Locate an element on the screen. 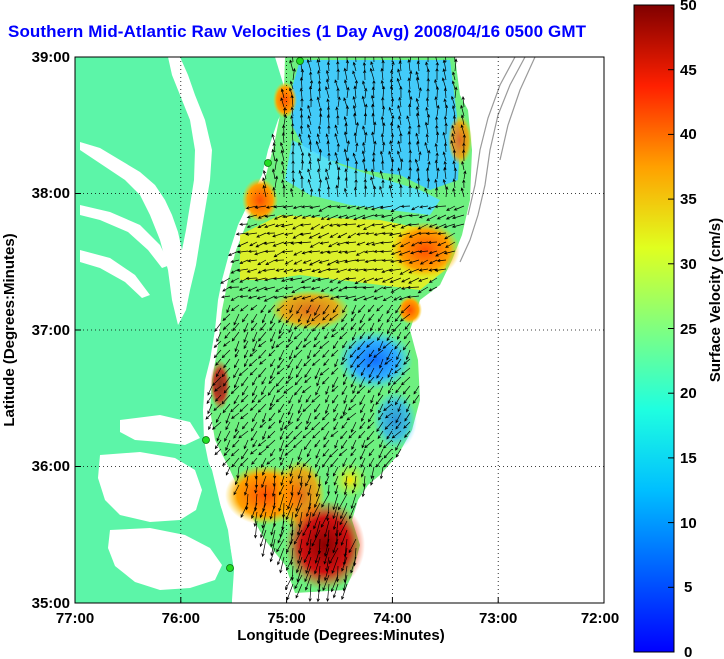 This screenshot has width=724, height=659. y-tick-label: 38:00 is located at coordinates (51, 193).